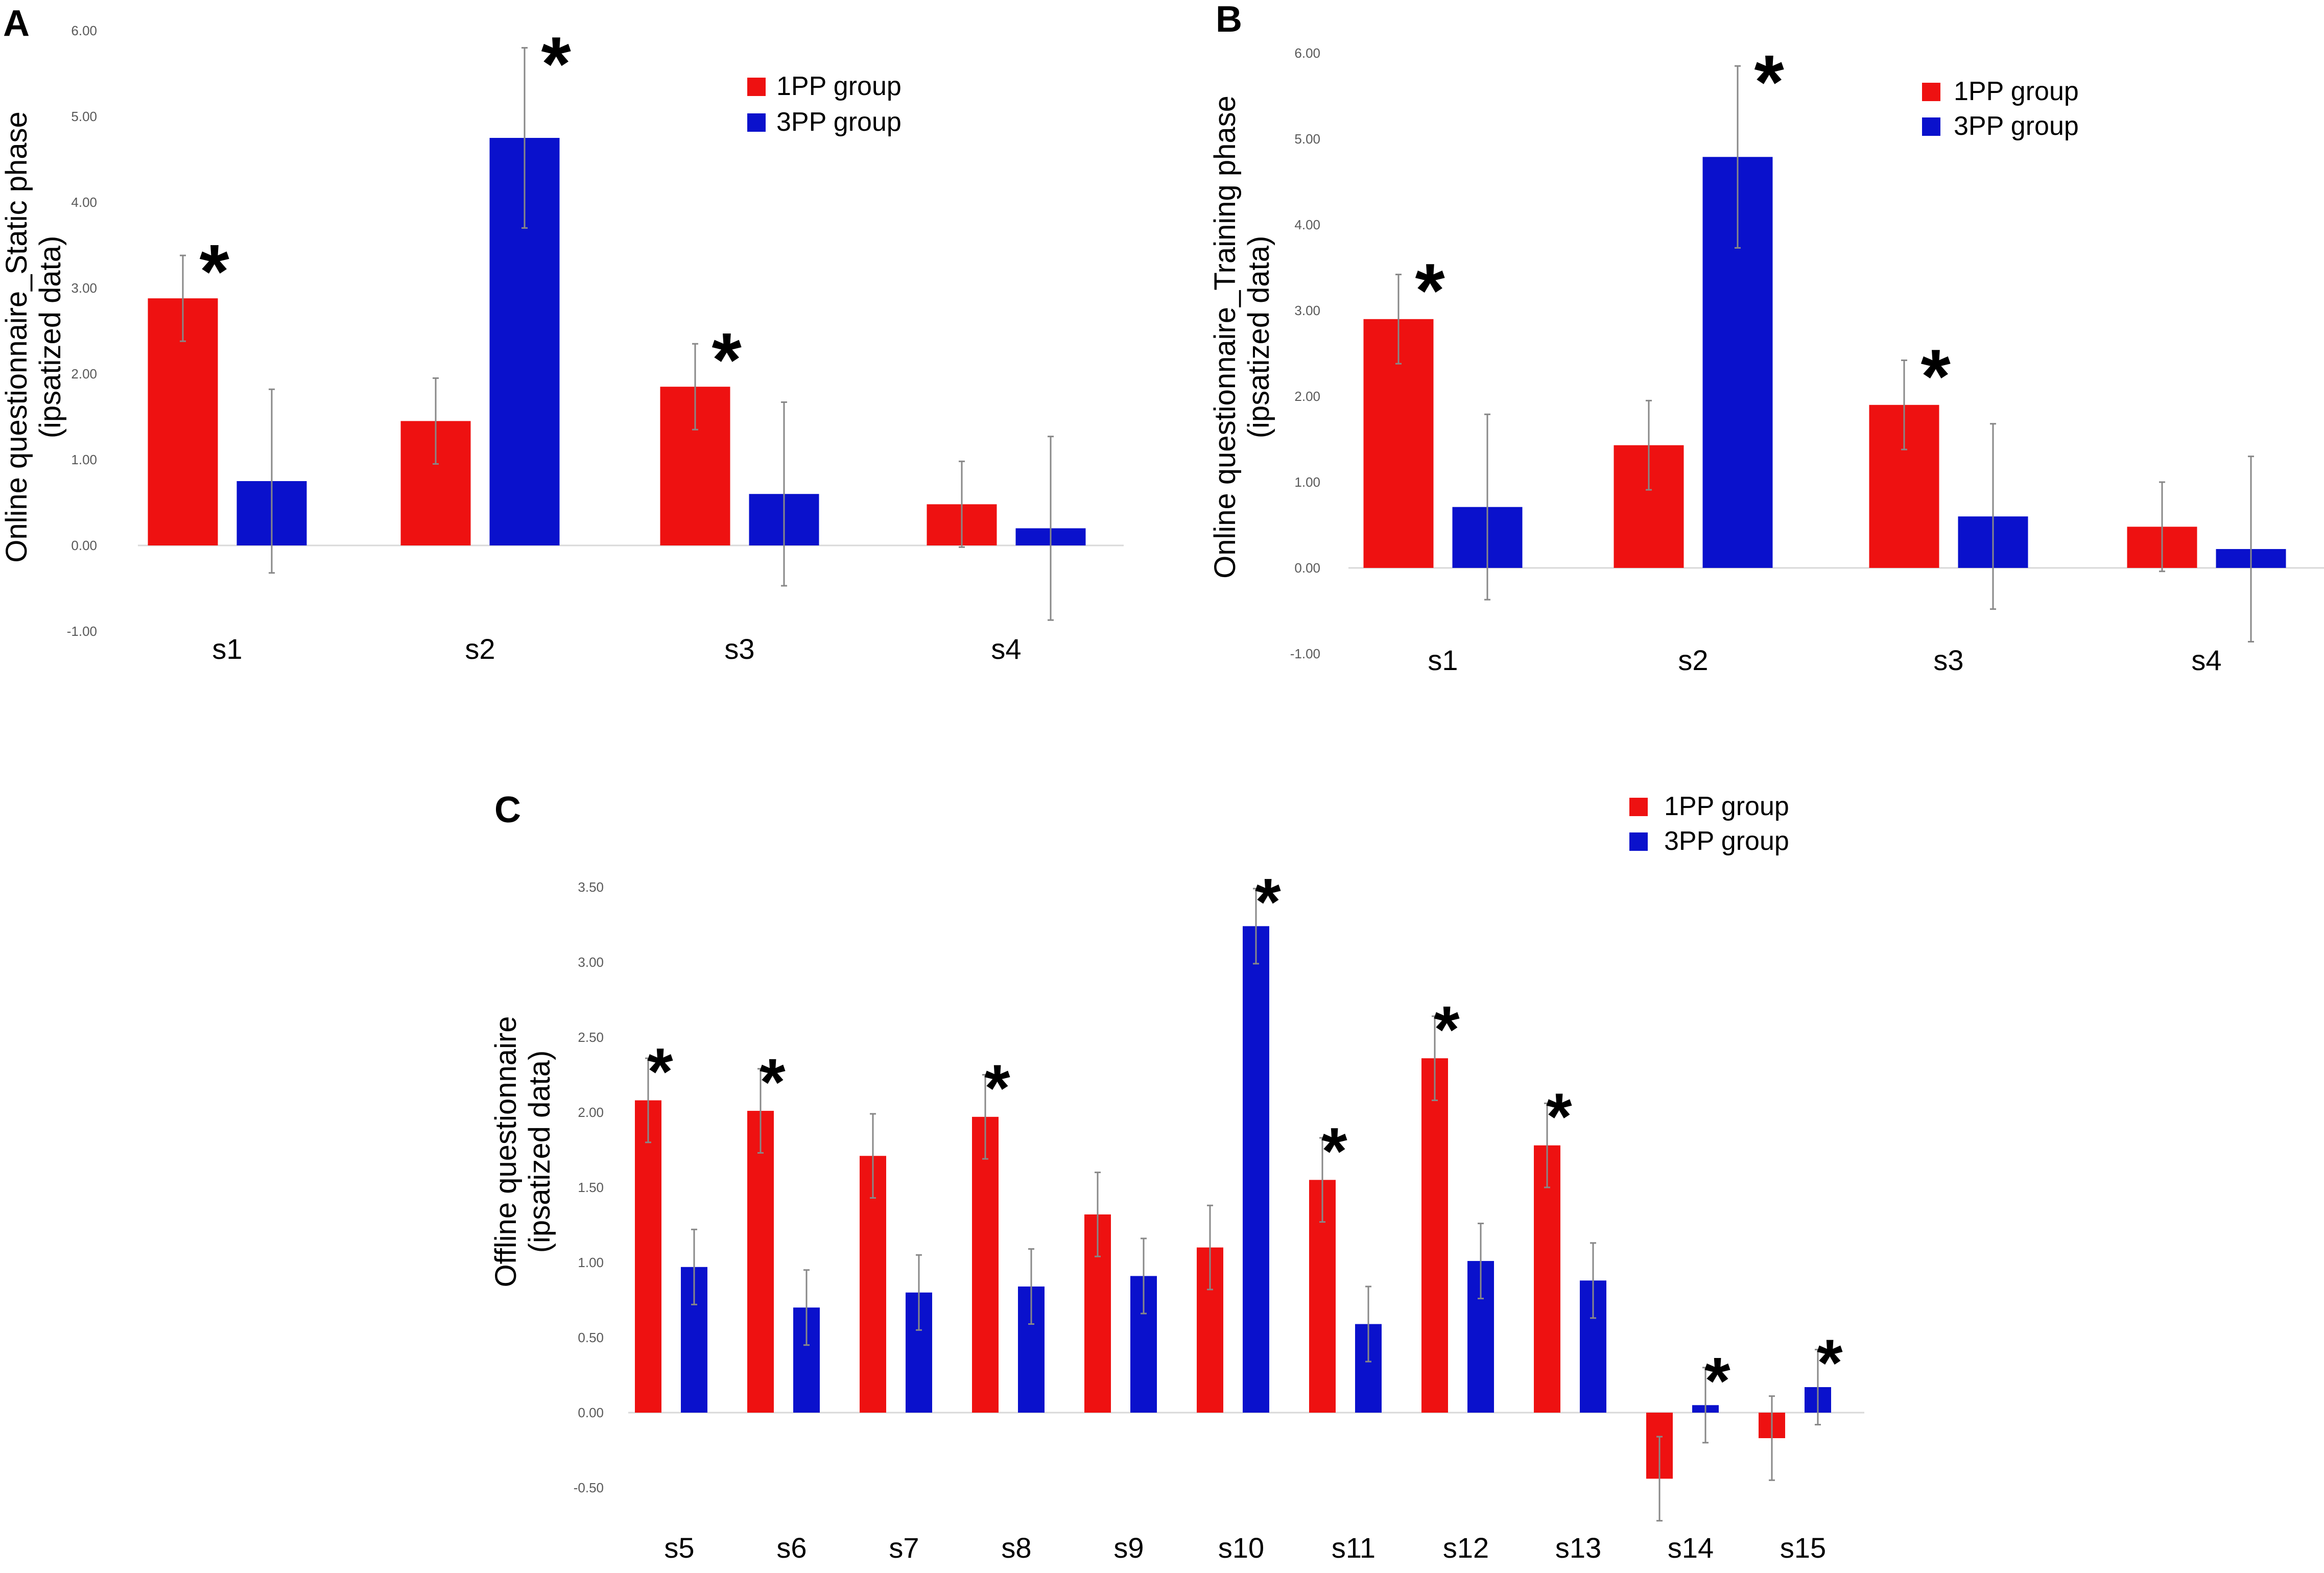  Describe the element at coordinates (1225, 337) in the screenshot. I see `y-axis-title-b-line1: Online questionnaire_Training phase` at that location.